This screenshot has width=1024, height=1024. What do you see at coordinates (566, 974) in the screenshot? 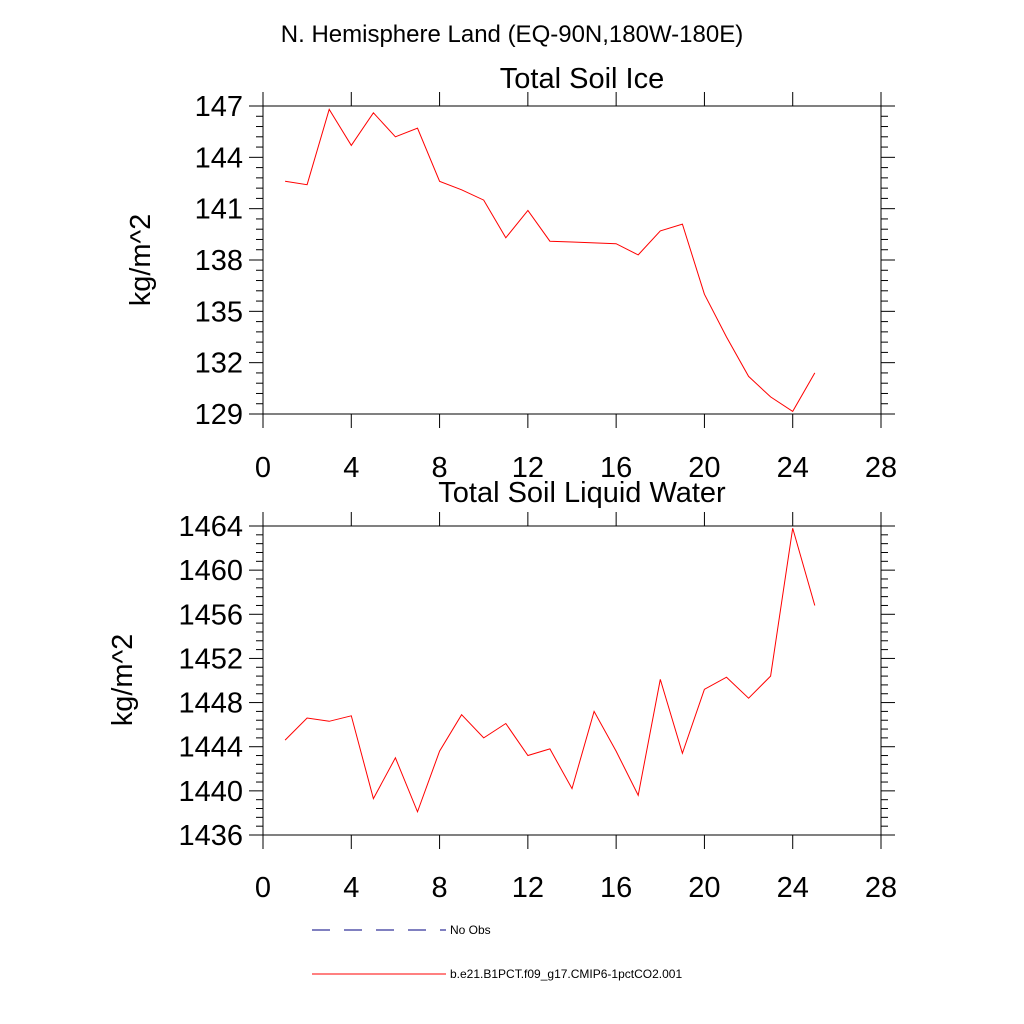
I see `legend-label: b.e21.B1PCT.f09_g17.CMIP6-1pctCO2.001` at bounding box center [566, 974].